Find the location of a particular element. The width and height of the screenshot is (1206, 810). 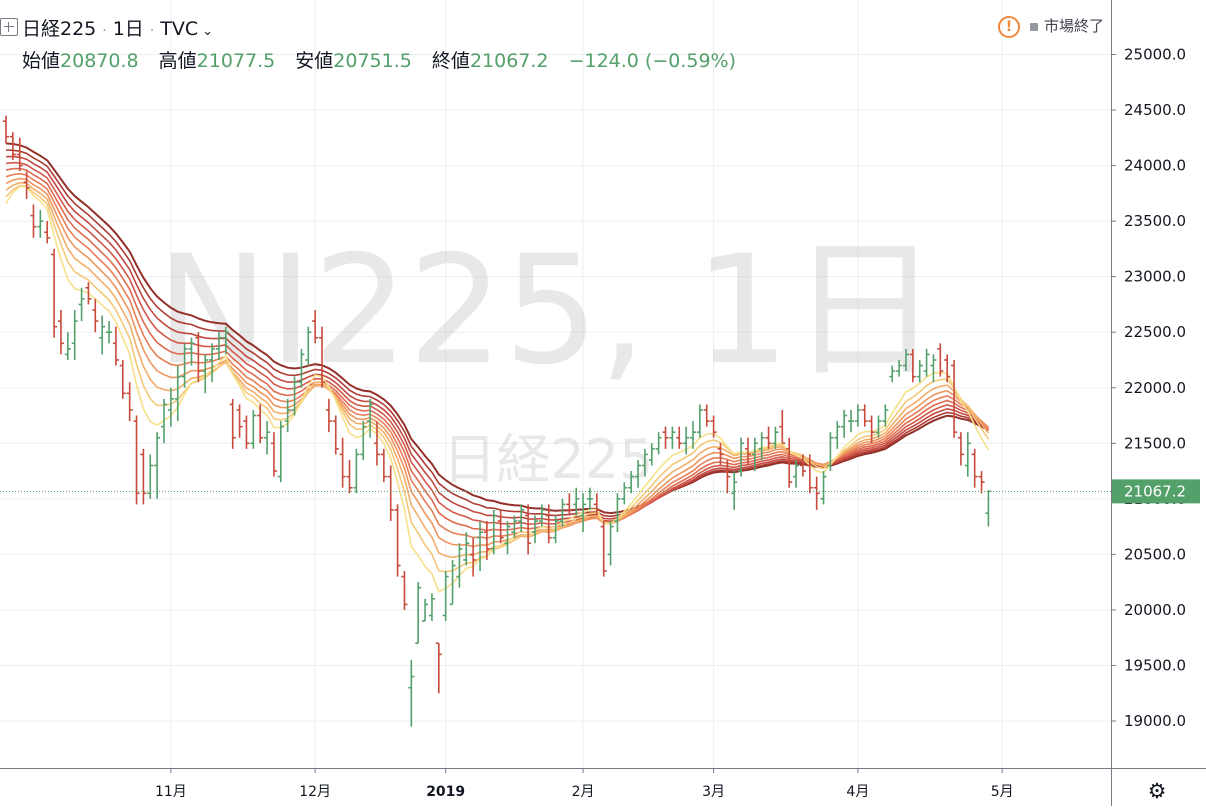

price-axis-label: 23000.0 is located at coordinates (1155, 277).